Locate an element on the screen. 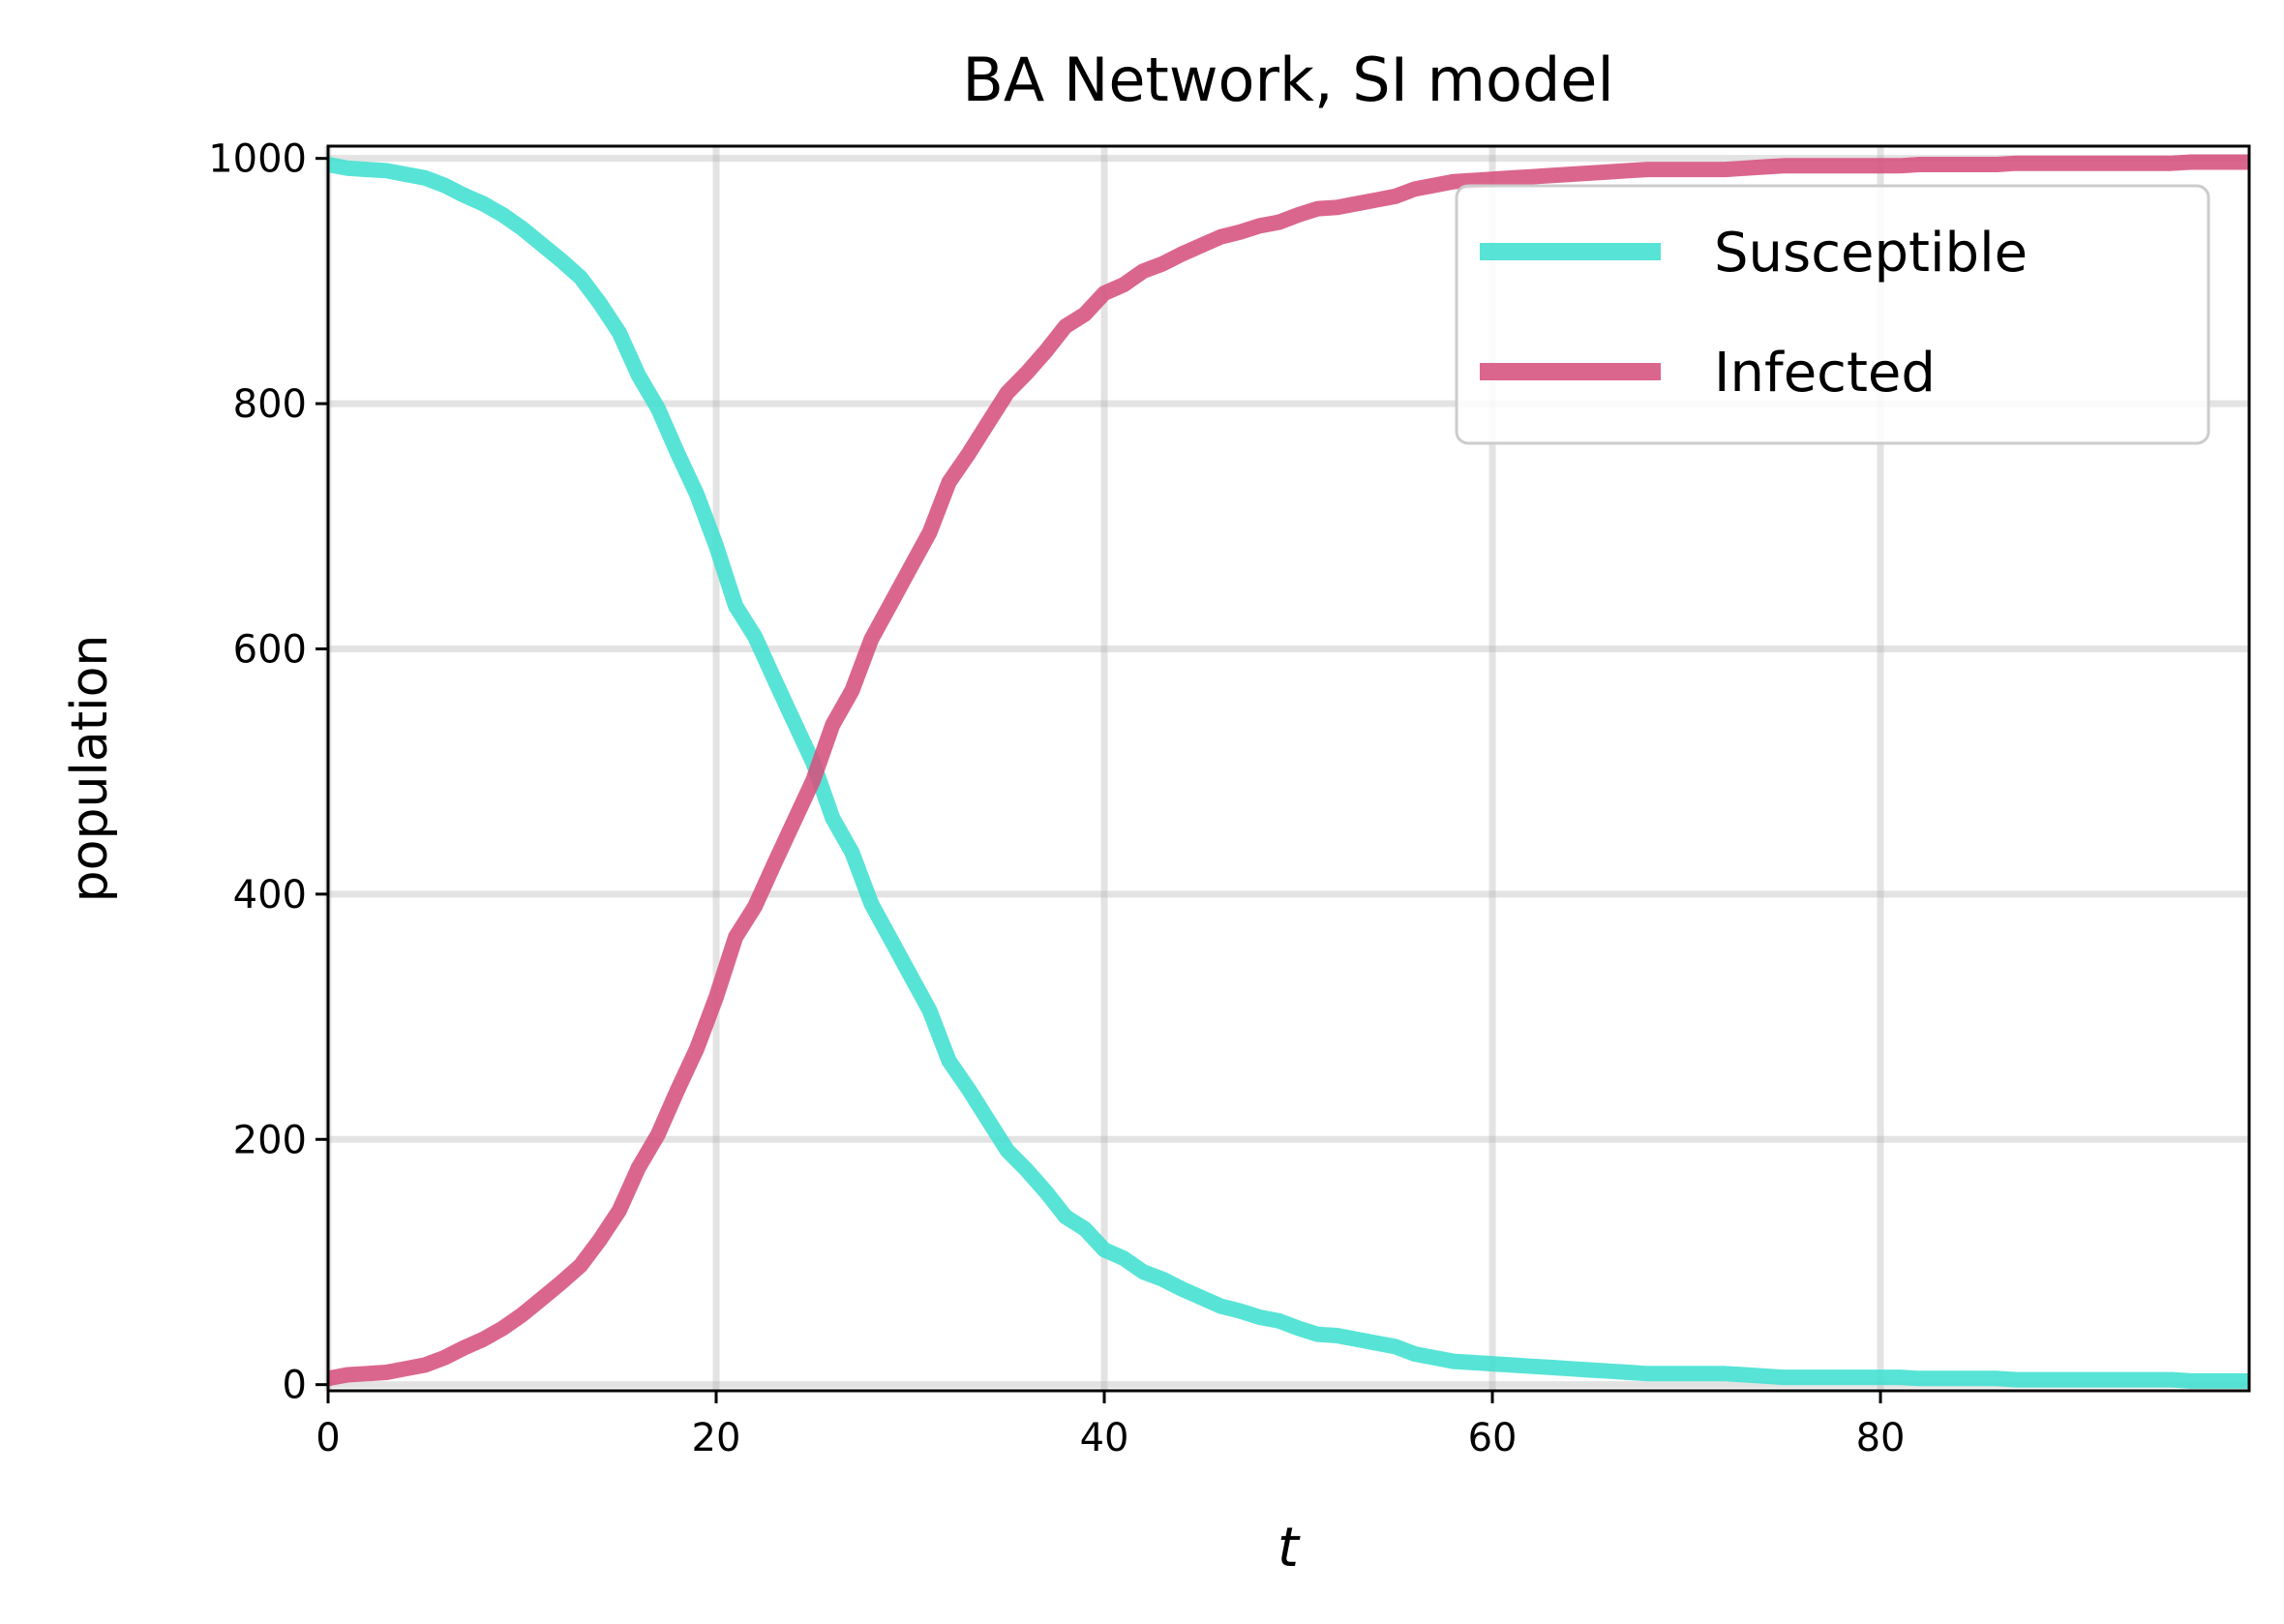  y-tick-label: 400 is located at coordinates (270, 895).